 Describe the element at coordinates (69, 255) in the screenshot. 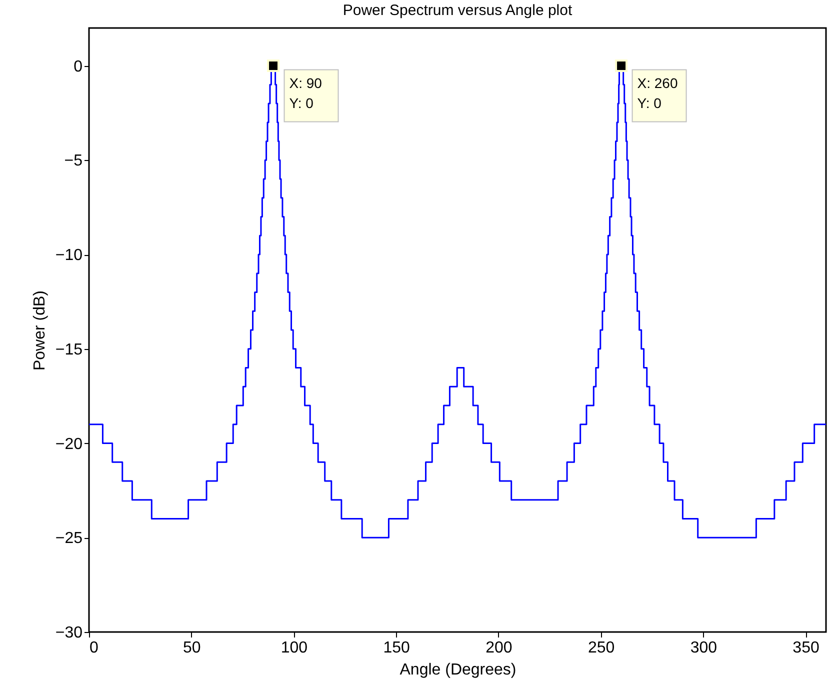

I see `y-tick-label: −10` at that location.